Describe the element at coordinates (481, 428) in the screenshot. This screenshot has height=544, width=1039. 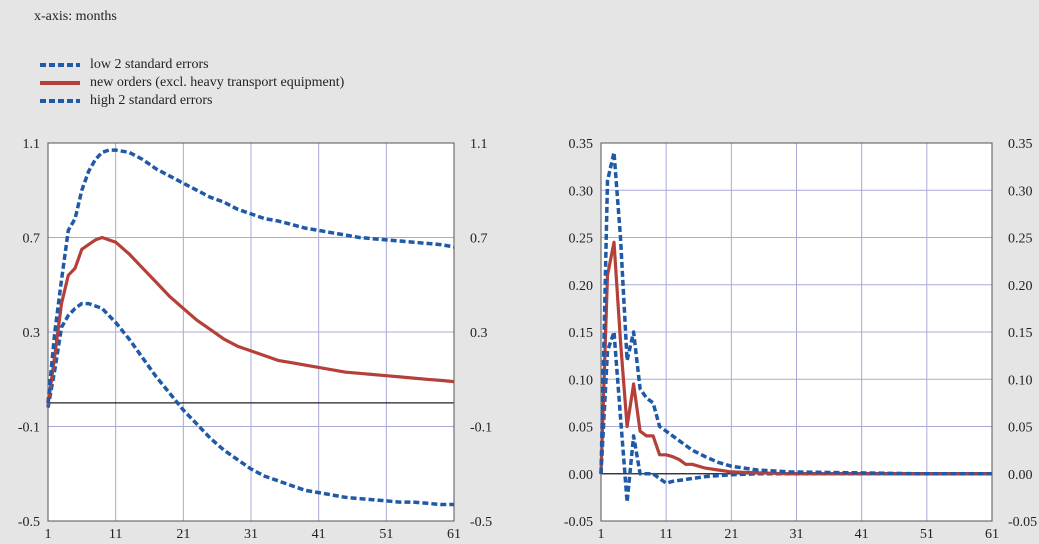
I see `chart1-ytick-right: -0.1` at that location.